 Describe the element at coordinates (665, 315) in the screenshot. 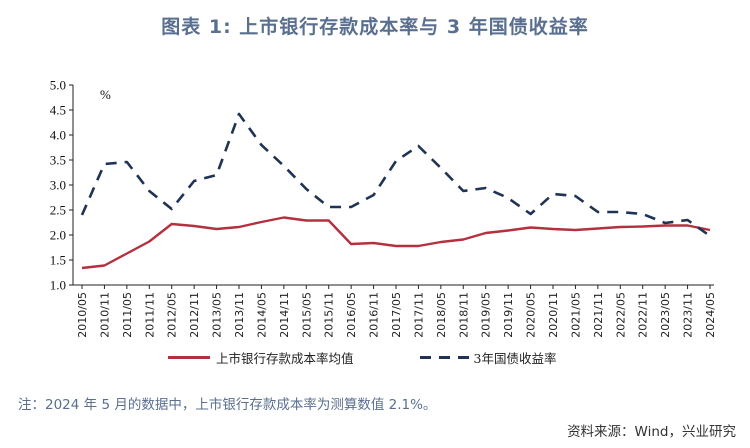

I see `x-tick-label: 2023/05` at that location.